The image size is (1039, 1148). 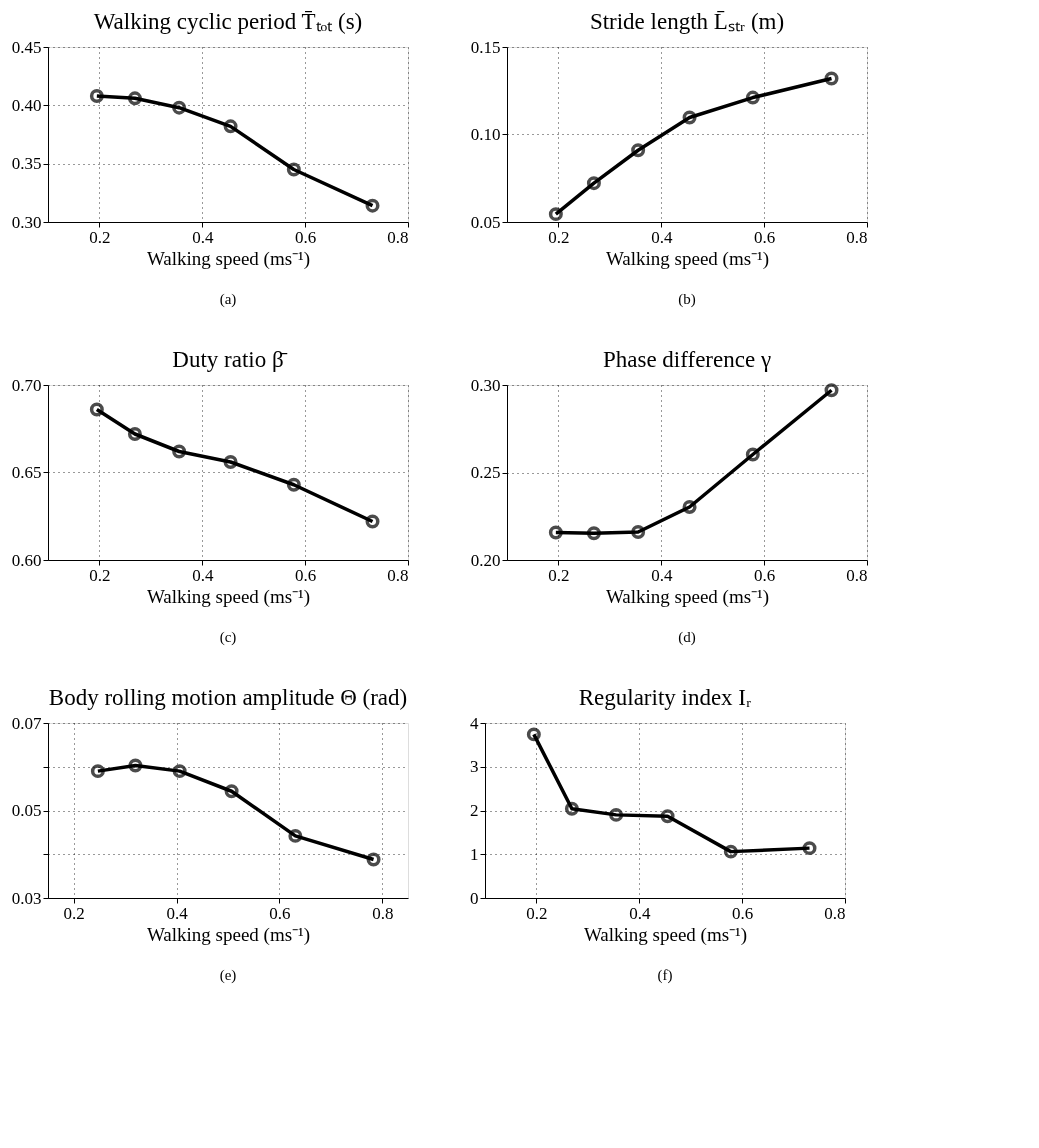 What do you see at coordinates (665, 697) in the screenshot?
I see `chart-title: Regularity index Iᵣ` at bounding box center [665, 697].